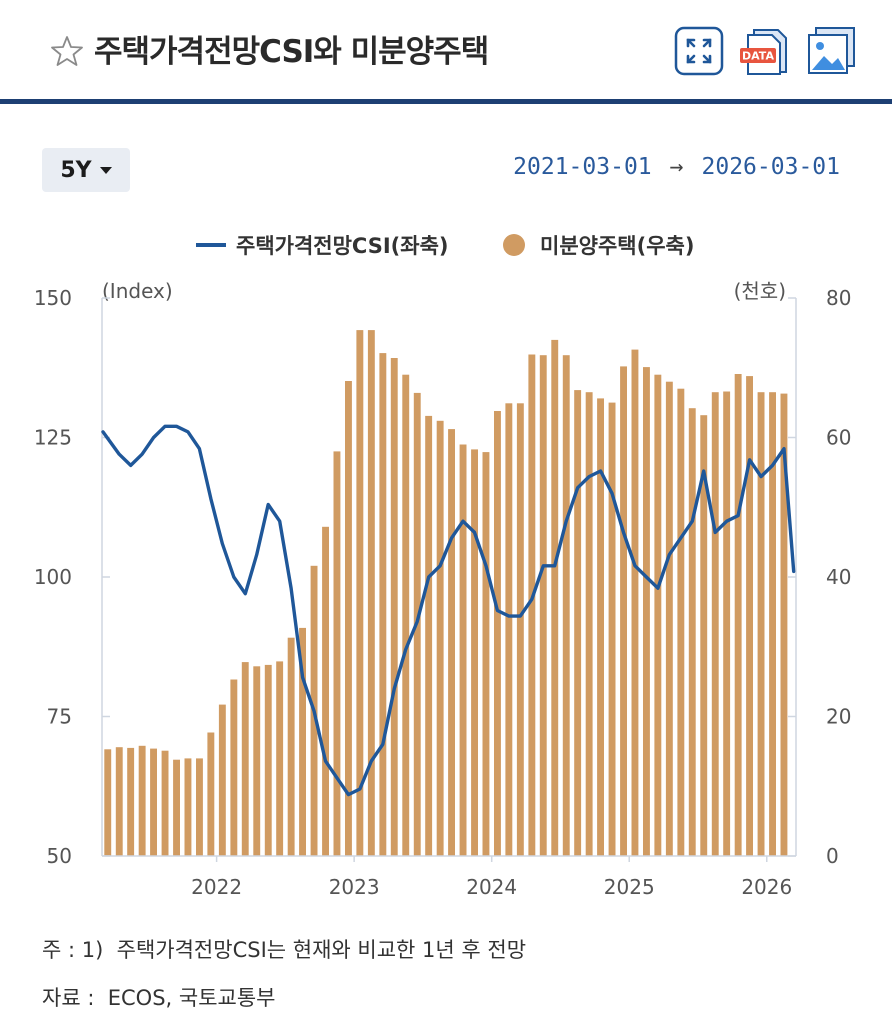 Image resolution: width=892 pixels, height=1034 pixels. Describe the element at coordinates (760, 291) in the screenshot. I see `right-axis-unit: (천호)` at that location.